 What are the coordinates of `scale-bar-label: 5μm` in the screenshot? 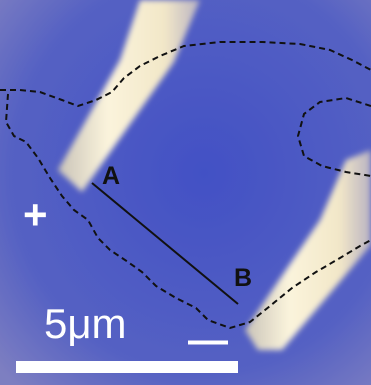 It's located at (85, 323).